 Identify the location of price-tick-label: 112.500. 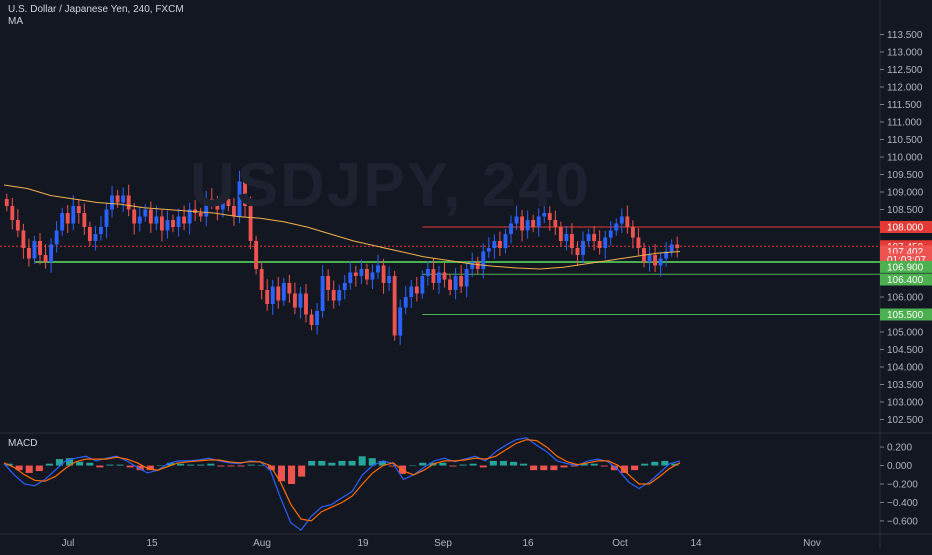
(905, 70).